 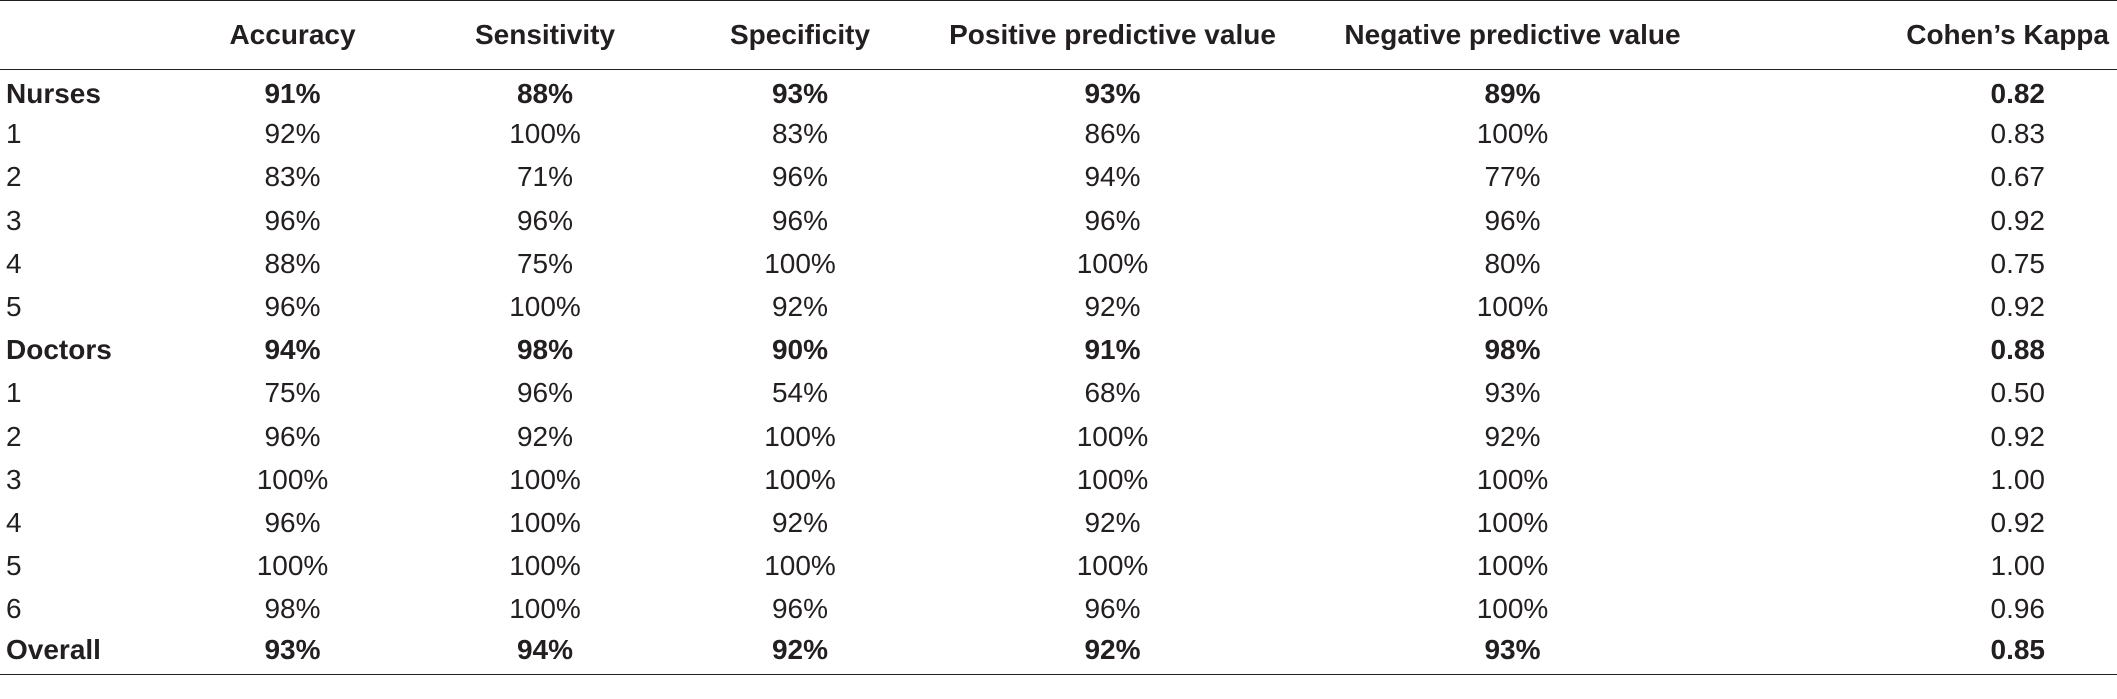 What do you see at coordinates (292, 263) in the screenshot?
I see `cell-accuracy: 88%` at bounding box center [292, 263].